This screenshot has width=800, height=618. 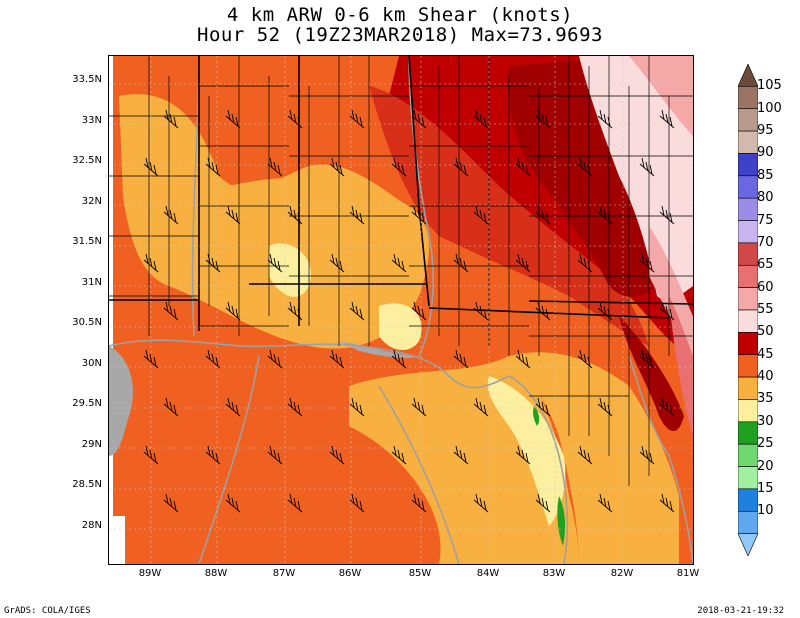 What do you see at coordinates (765, 421) in the screenshot?
I see `colorbar-level-label: 30` at bounding box center [765, 421].